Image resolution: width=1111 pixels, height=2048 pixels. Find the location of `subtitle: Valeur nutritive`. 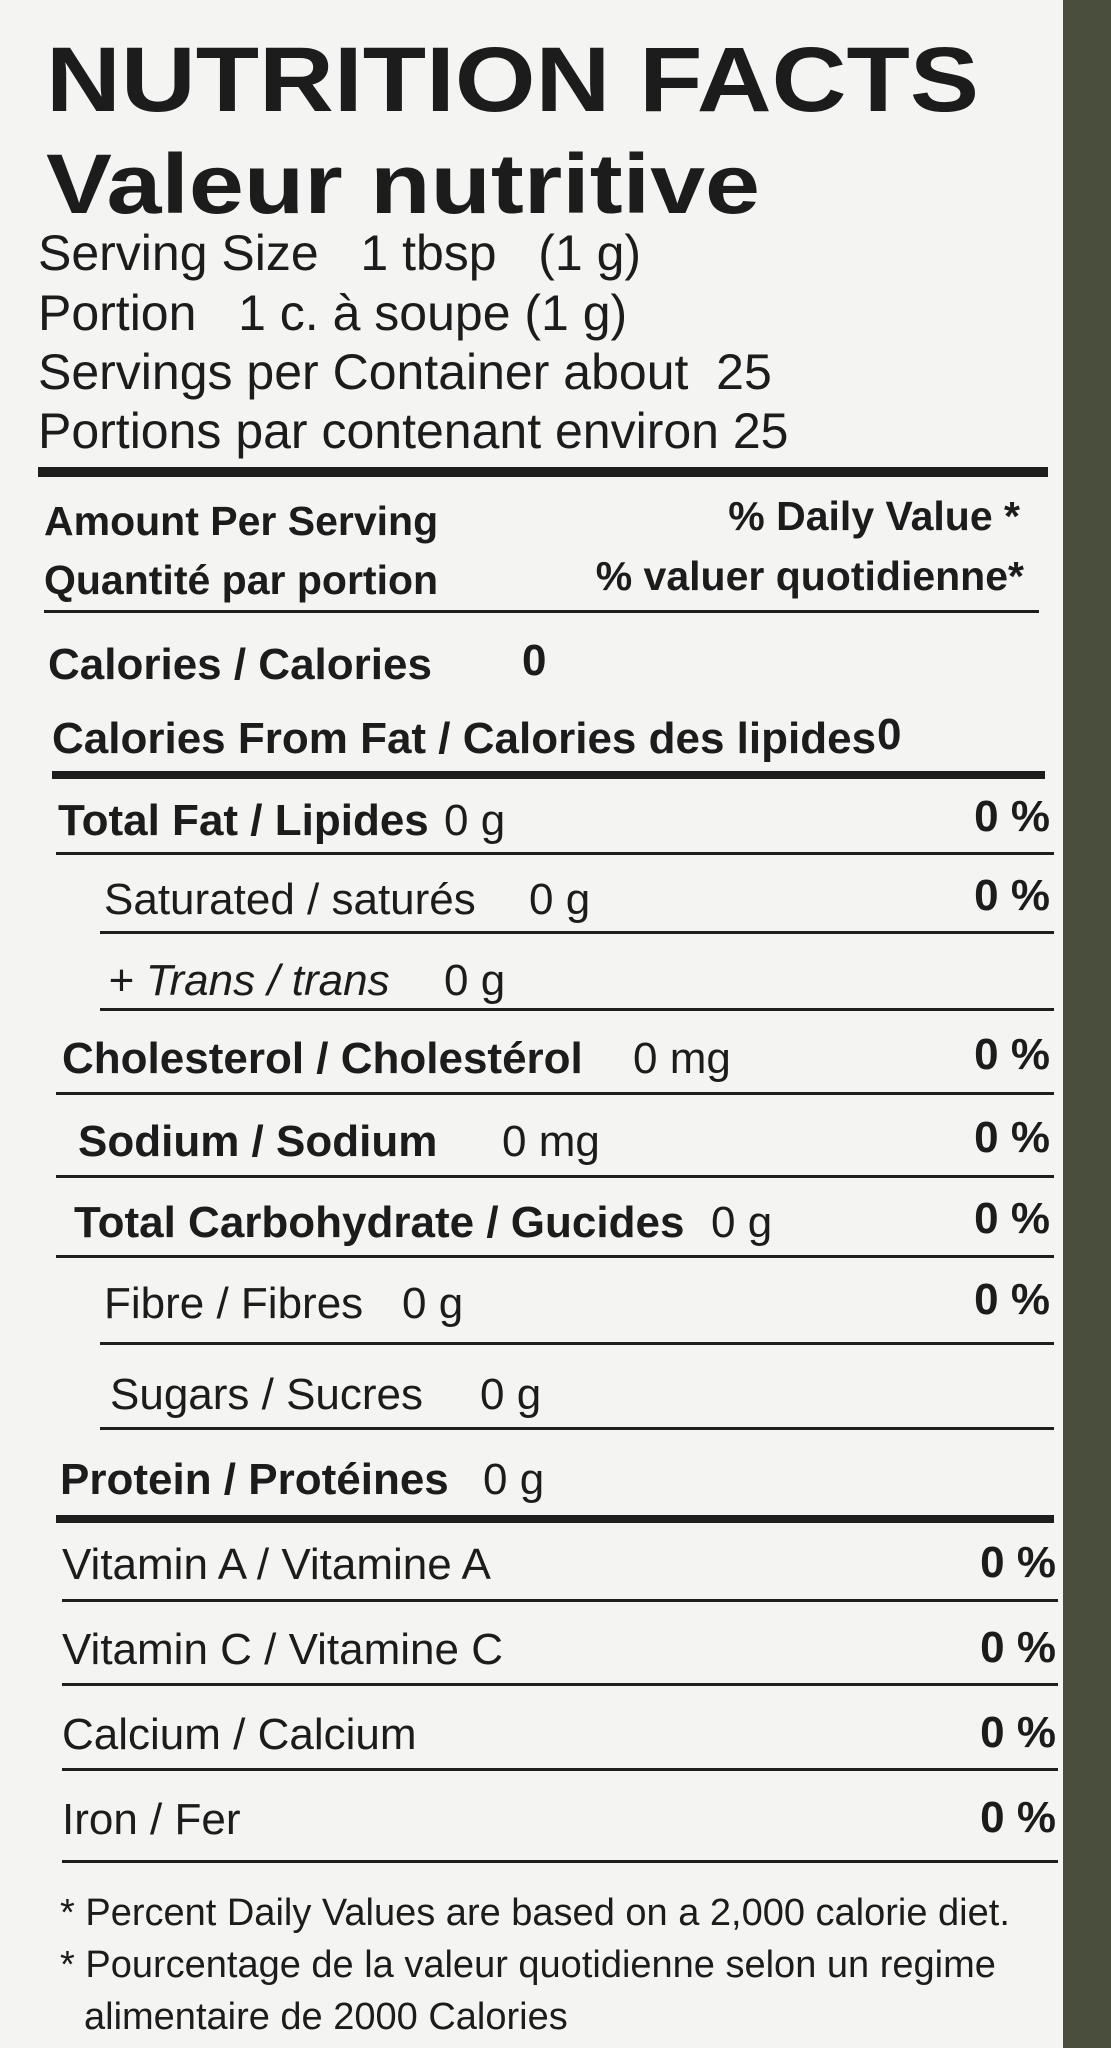

subtitle: Valeur nutritive is located at coordinates (403, 184).